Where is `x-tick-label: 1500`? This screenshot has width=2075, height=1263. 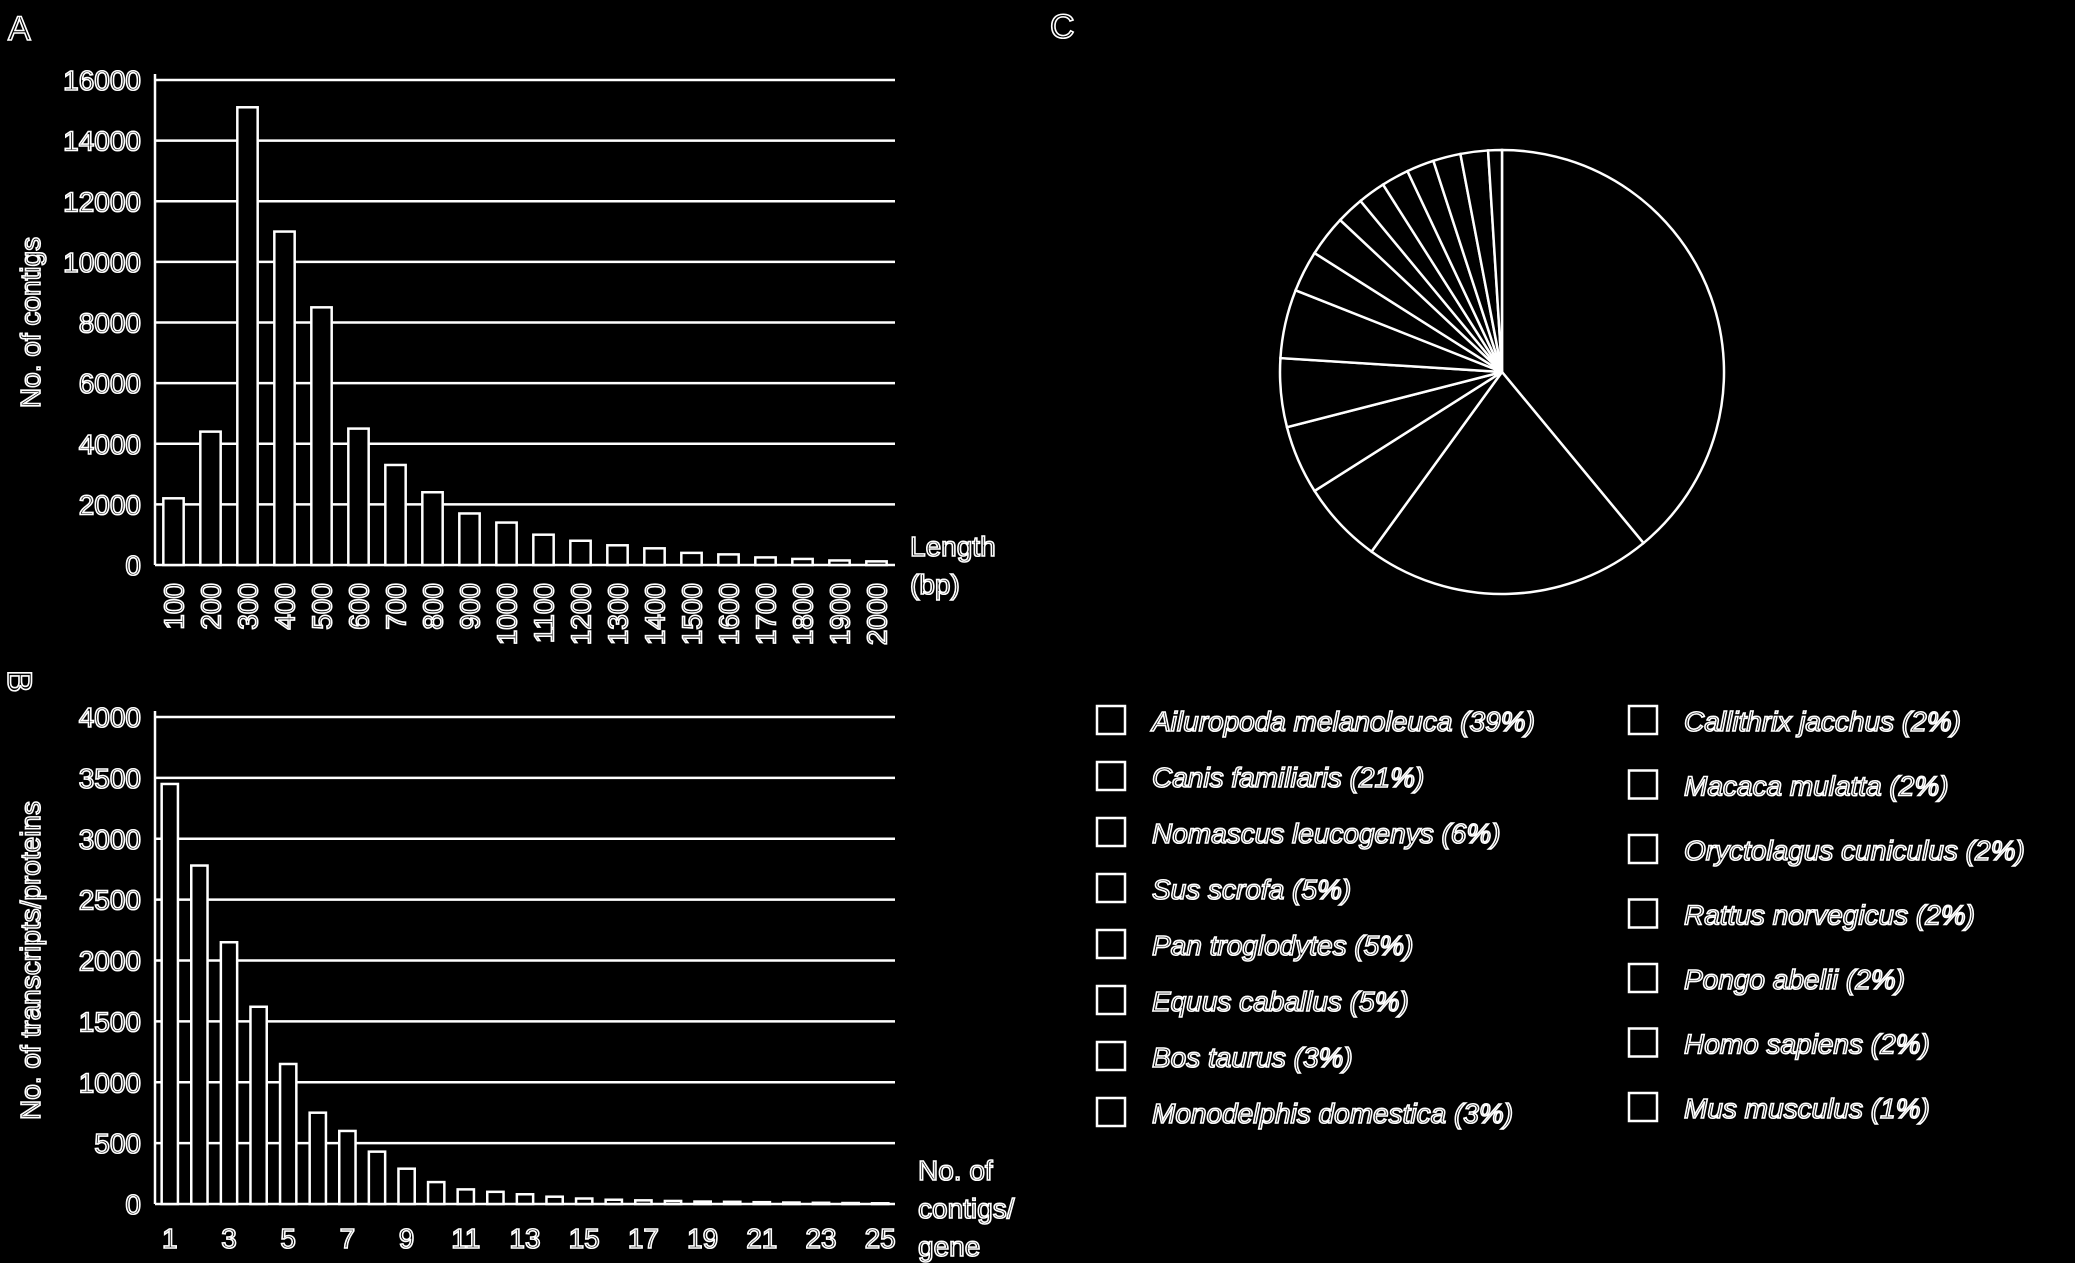 x-tick-label: 1500 is located at coordinates (692, 614).